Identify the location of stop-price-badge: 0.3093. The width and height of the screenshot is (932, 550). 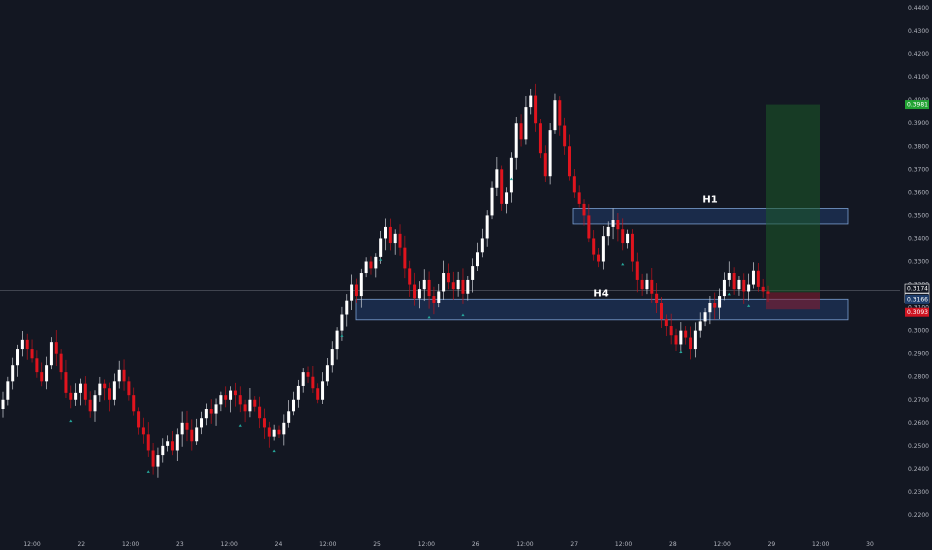
(917, 312).